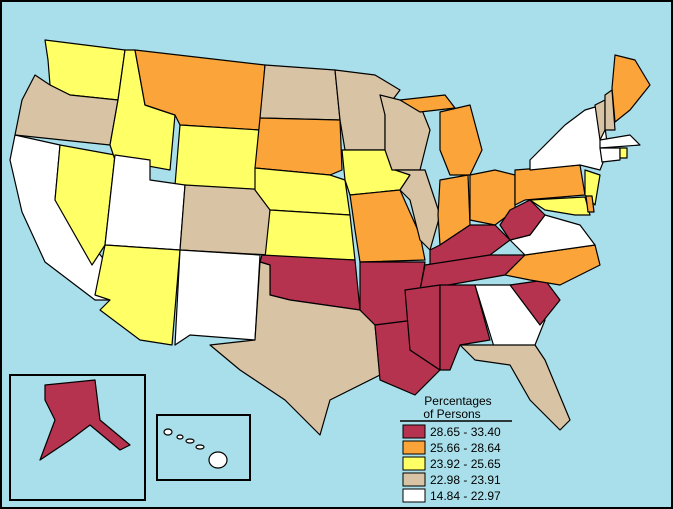 Image resolution: width=673 pixels, height=509 pixels. Describe the element at coordinates (465, 496) in the screenshot. I see `legend-label: 14.84 - 22.97` at that location.